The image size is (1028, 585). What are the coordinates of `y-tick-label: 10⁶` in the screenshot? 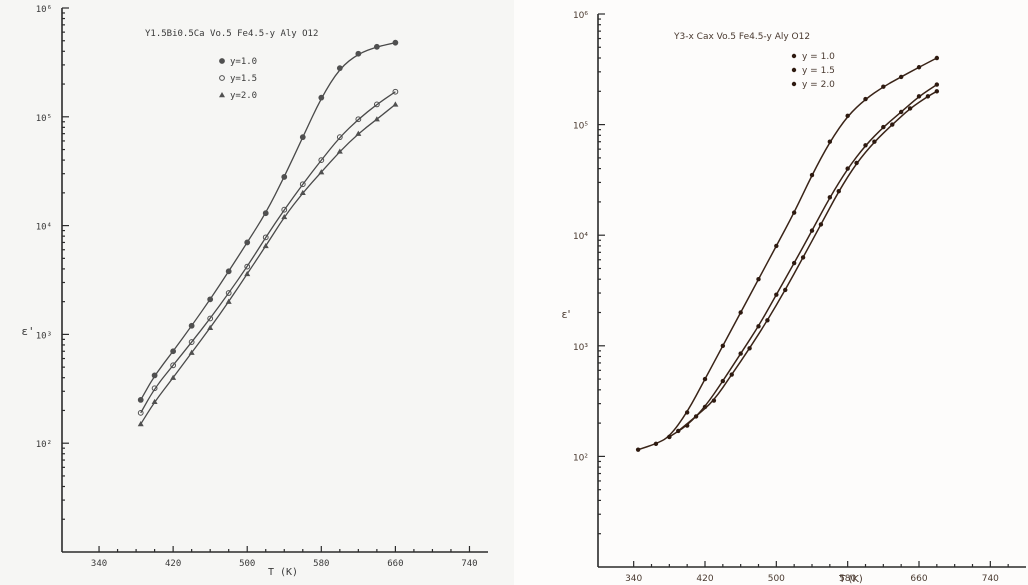 It's located at (44, 10).